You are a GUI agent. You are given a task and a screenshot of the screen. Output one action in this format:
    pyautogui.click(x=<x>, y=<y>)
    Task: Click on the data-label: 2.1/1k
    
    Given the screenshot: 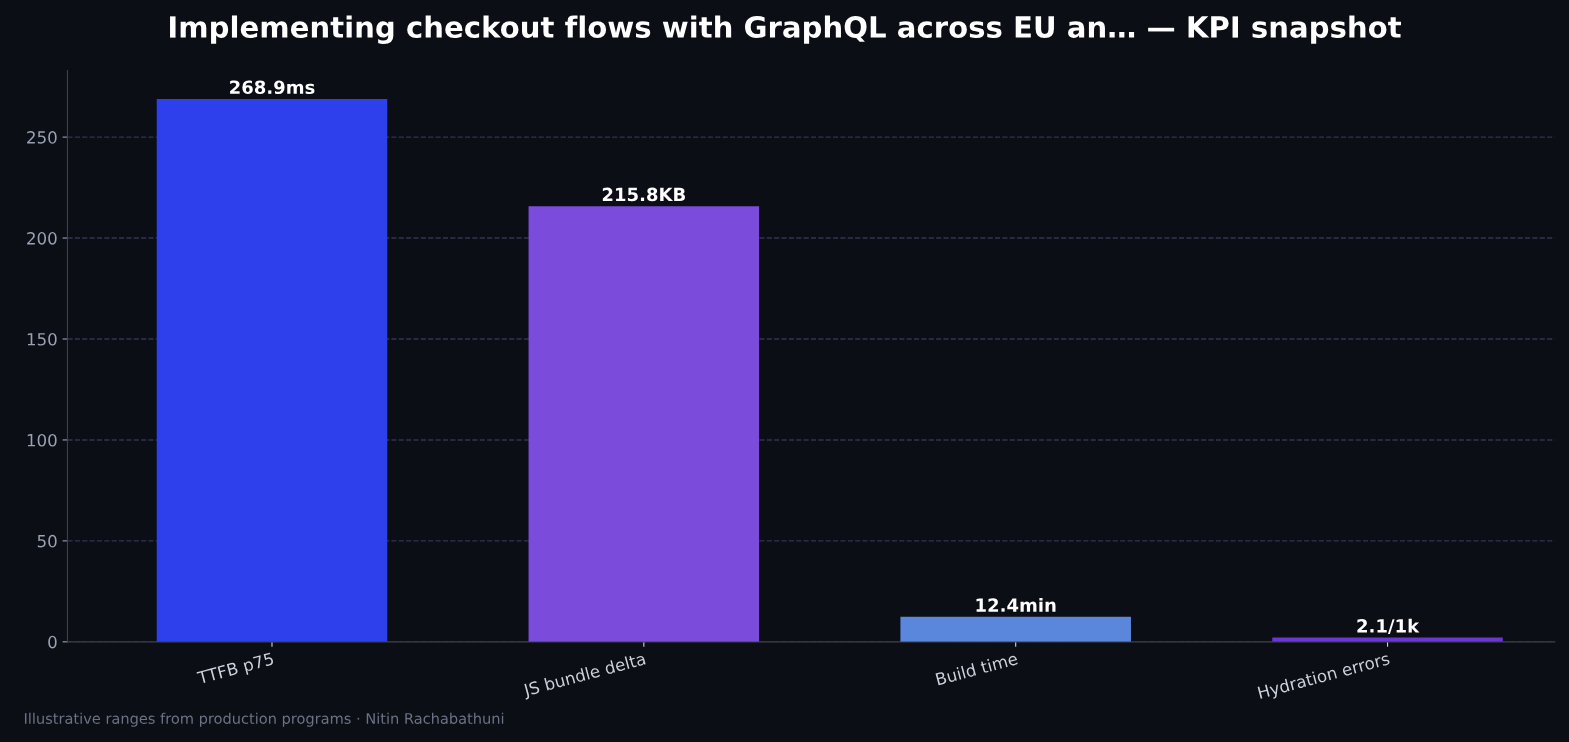 What is the action you would take?
    pyautogui.click(x=1388, y=626)
    